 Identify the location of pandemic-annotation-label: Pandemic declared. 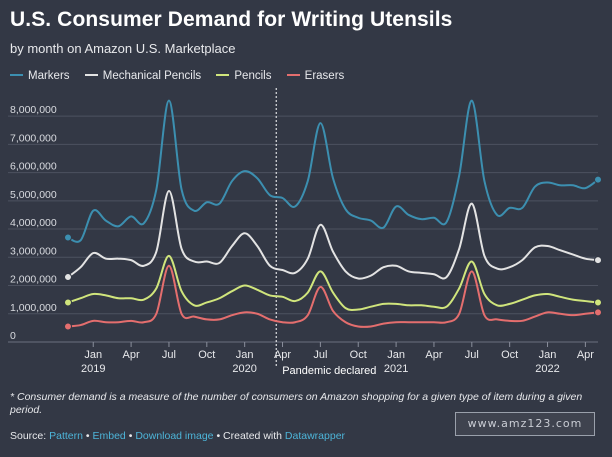
(329, 371).